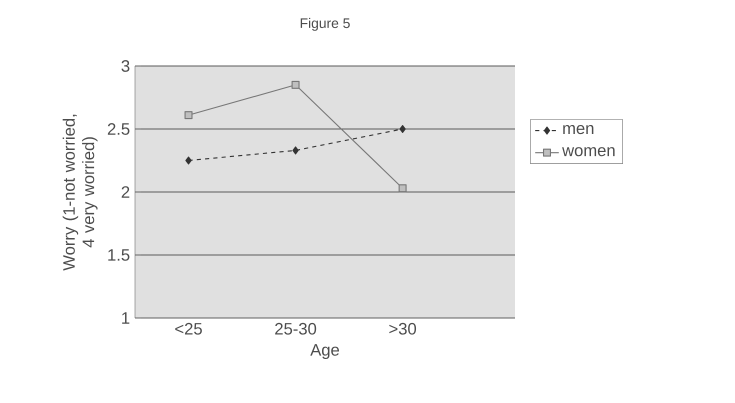 Image resolution: width=735 pixels, height=403 pixels. What do you see at coordinates (188, 328) in the screenshot?
I see `x-tick-label: <25` at bounding box center [188, 328].